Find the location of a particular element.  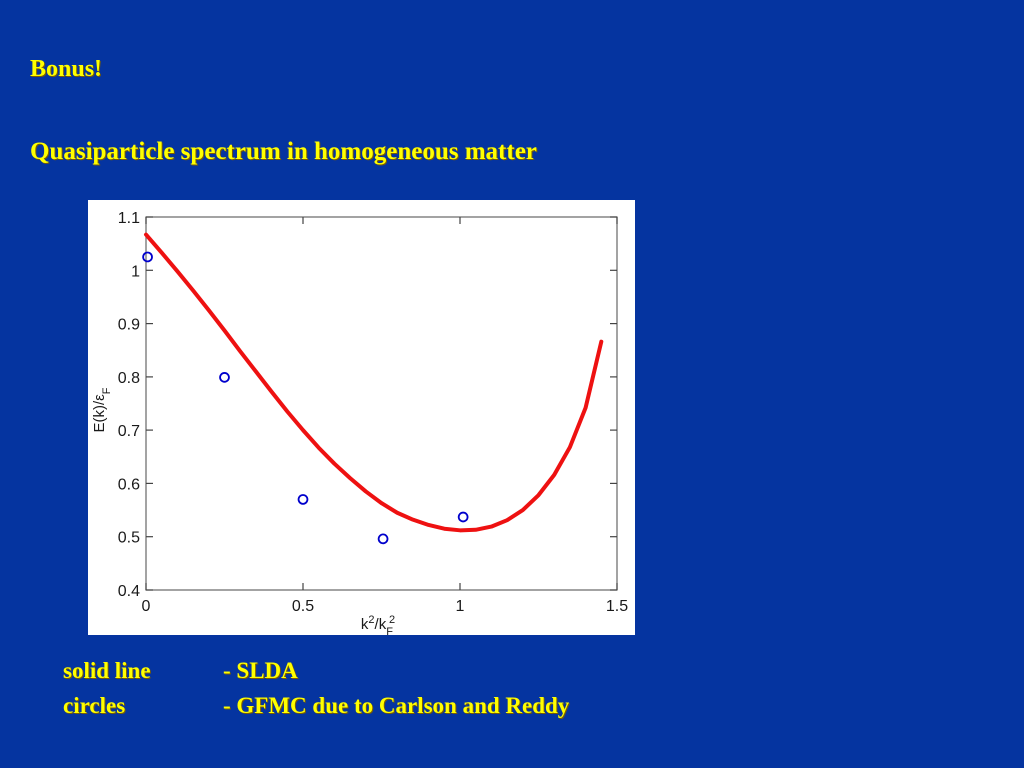

legend-key-solid-line: solid line is located at coordinates (107, 670).